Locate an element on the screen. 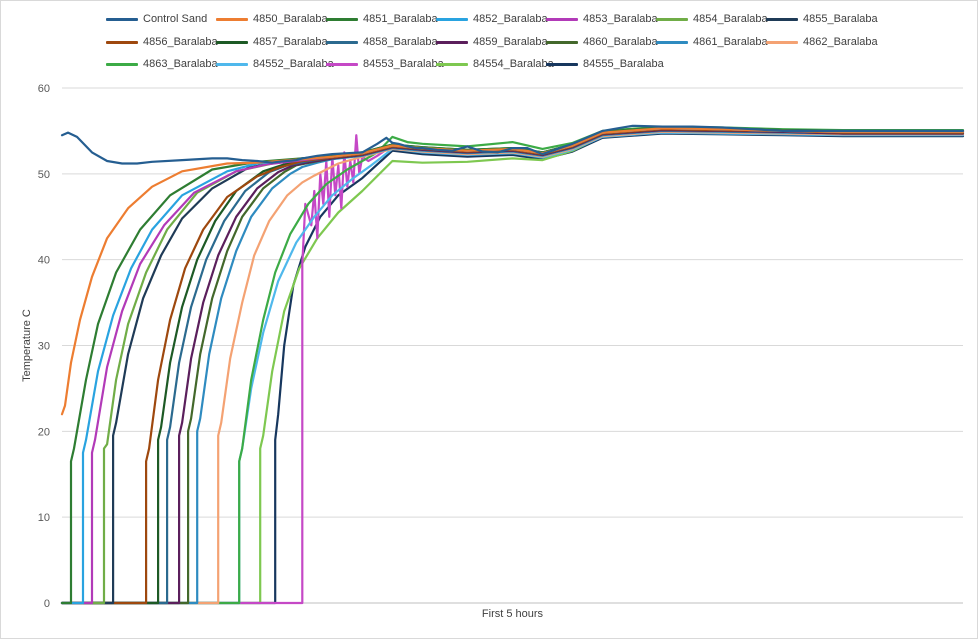 The image size is (978, 639). legend-item: 4859_Baralaba is located at coordinates (492, 42).